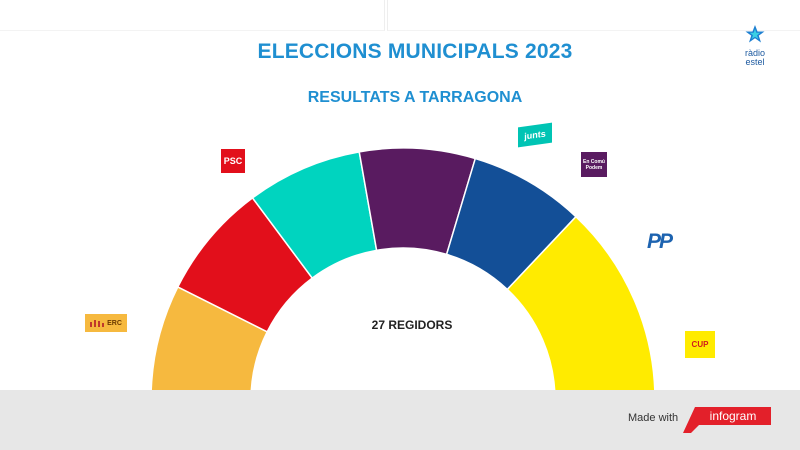 Image resolution: width=800 pixels, height=450 pixels. I want to click on footer-bar: Made with infogram, so click(400, 420).